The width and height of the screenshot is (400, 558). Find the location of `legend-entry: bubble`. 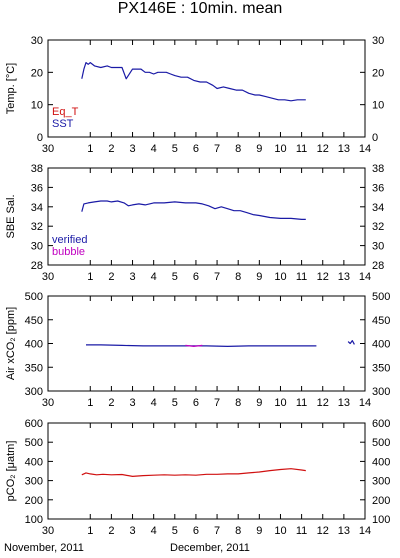

legend-entry: bubble is located at coordinates (68, 252).